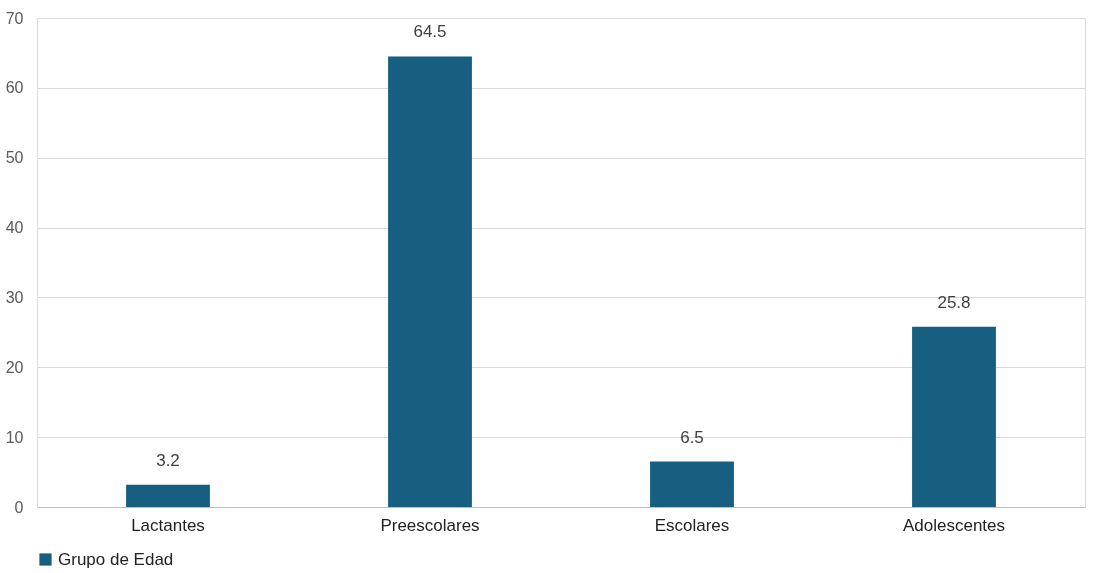 The height and width of the screenshot is (573, 1095). I want to click on y-tick-label: 20, so click(14, 367).